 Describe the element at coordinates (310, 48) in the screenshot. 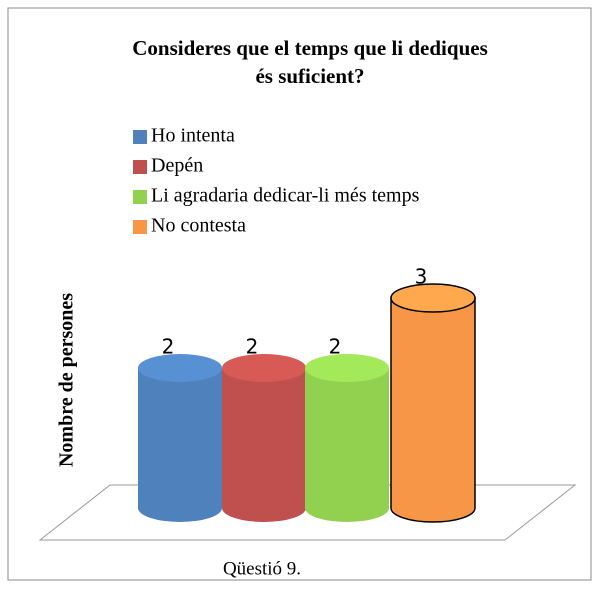

I see `chart-title: Consideres que el temps que li dediques` at that location.